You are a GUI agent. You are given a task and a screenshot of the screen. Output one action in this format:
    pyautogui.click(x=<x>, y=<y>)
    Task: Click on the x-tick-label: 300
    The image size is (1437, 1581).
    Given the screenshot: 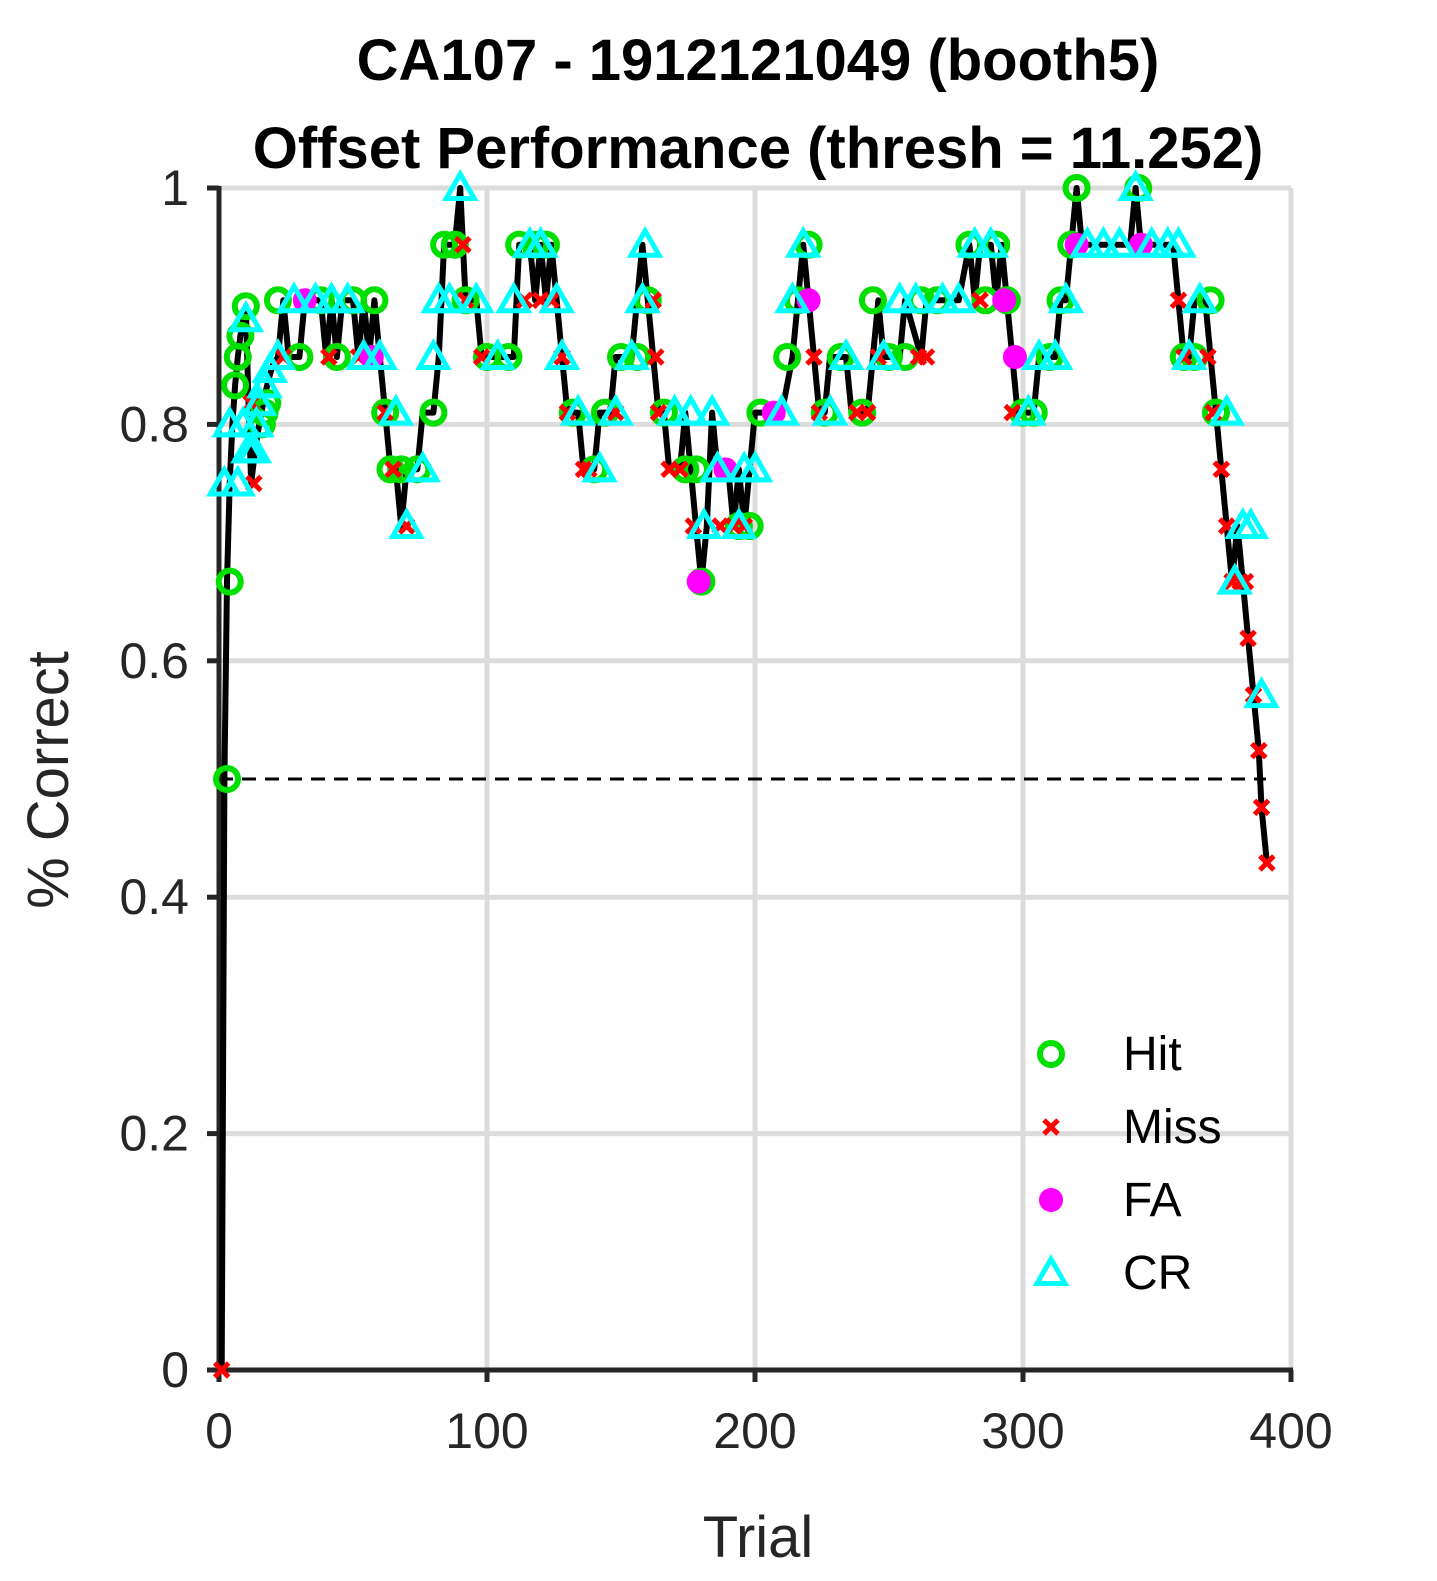 What is the action you would take?
    pyautogui.click(x=1022, y=1431)
    